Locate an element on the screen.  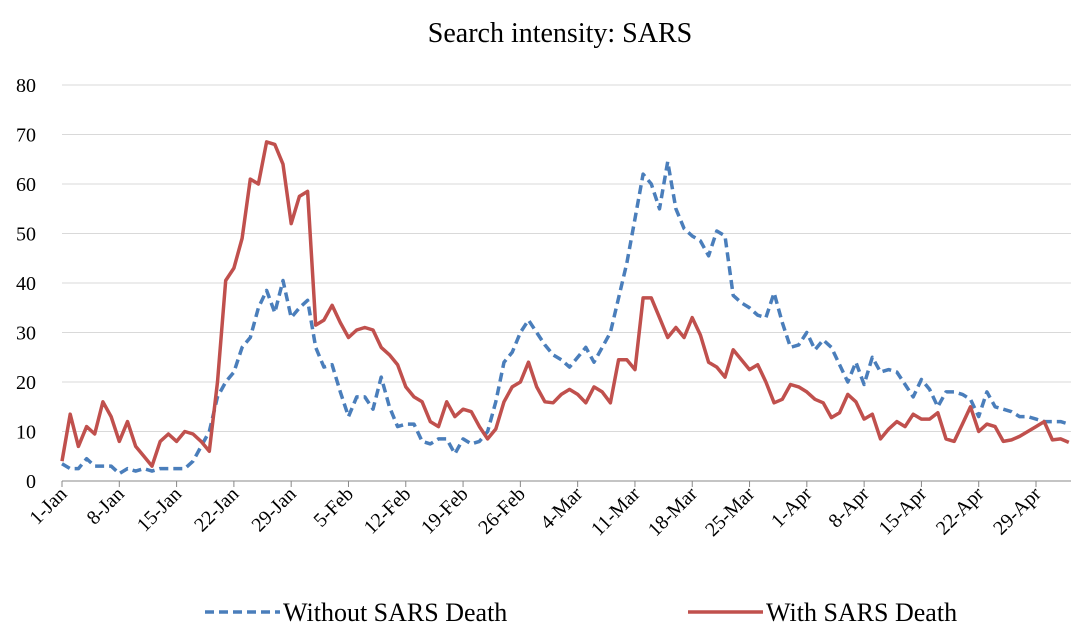
y-tick-label: 70 is located at coordinates (26, 136).